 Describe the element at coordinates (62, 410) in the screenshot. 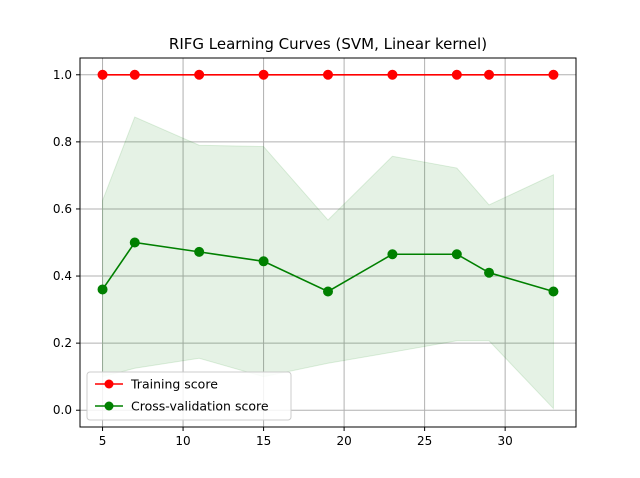

I see `y-tick-label: 0.0` at that location.